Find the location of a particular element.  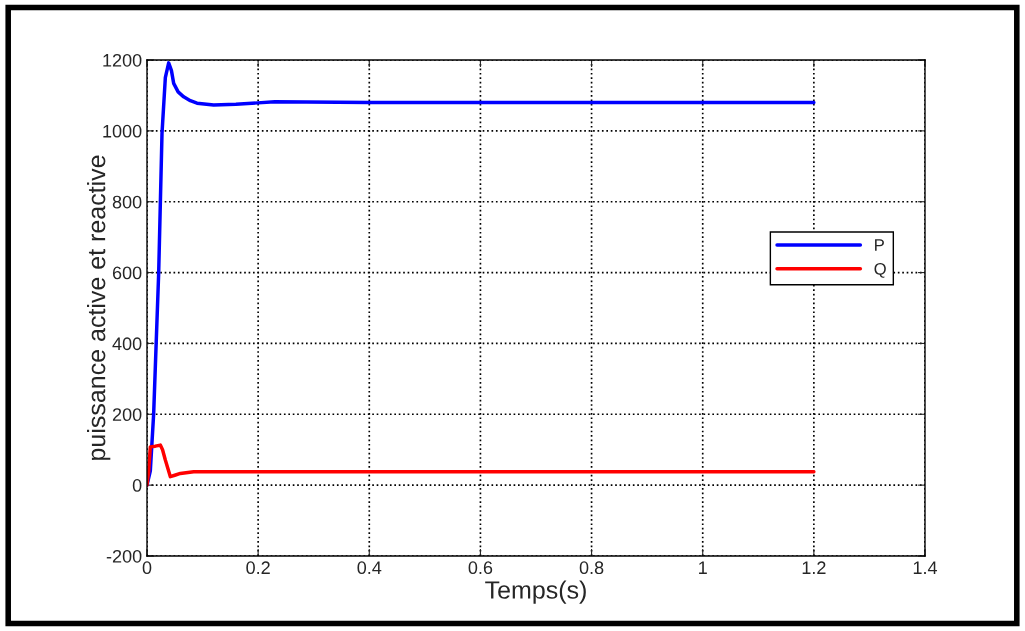

y-tick-label: 200 is located at coordinates (127, 415).